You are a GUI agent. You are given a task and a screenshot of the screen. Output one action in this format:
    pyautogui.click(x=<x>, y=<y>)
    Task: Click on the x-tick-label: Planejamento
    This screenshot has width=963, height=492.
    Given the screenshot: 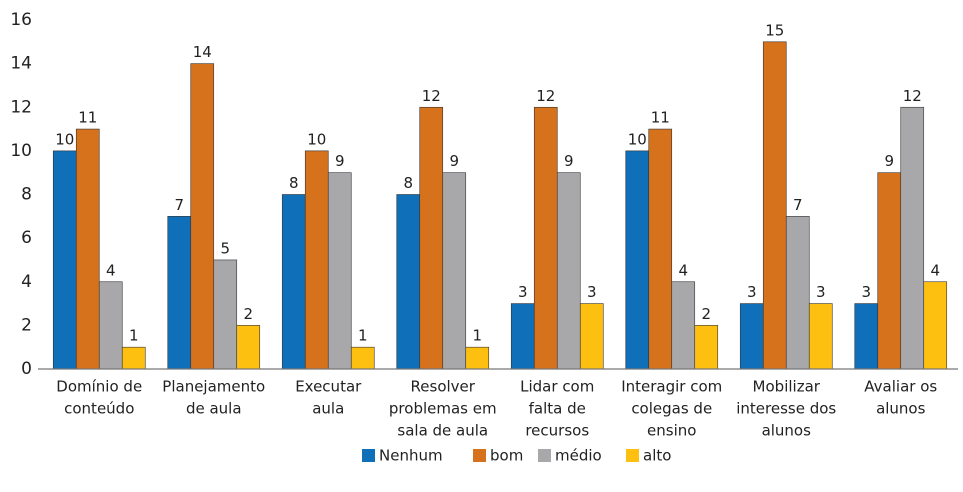 What is the action you would take?
    pyautogui.click(x=213, y=387)
    